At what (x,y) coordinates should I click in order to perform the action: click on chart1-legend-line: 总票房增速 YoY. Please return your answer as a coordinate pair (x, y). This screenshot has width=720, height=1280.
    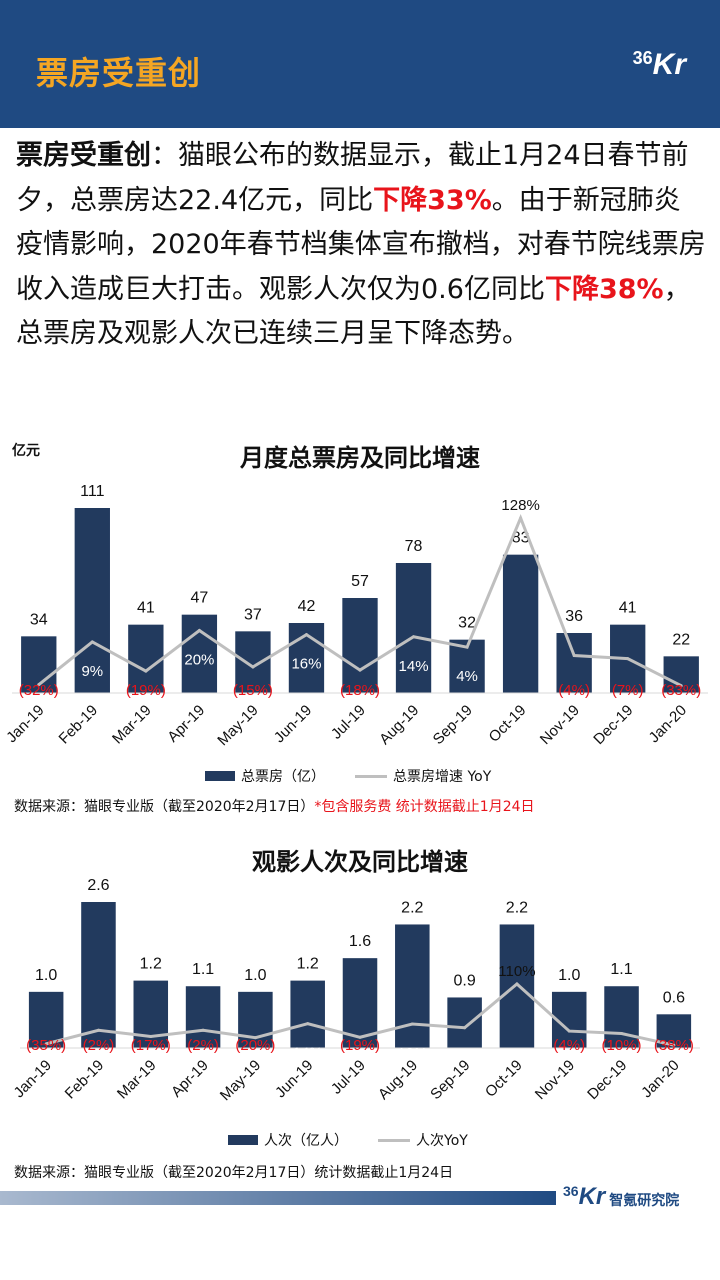
    Looking at the image, I should click on (423, 776).